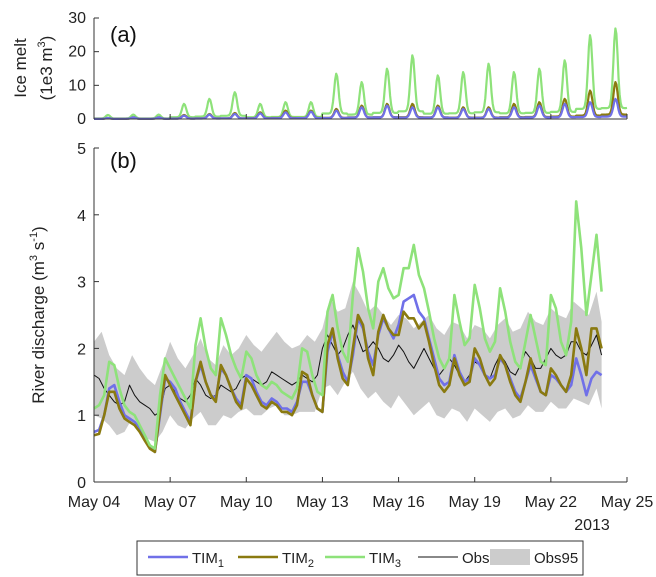 This screenshot has height=577, width=656. I want to click on panel-a-series-tim3, so click(361, 73).